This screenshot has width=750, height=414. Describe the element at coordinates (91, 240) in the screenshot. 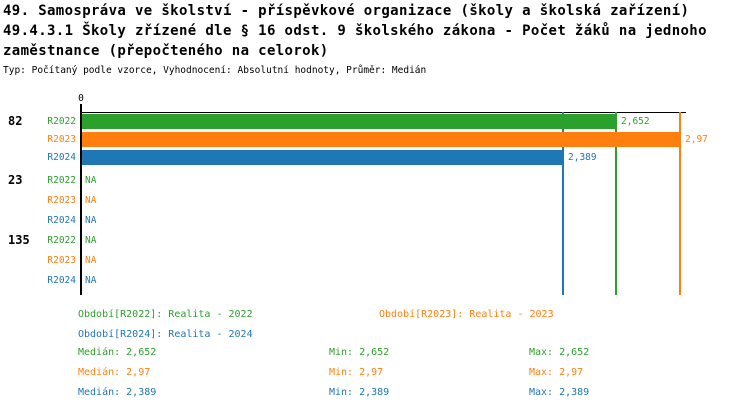

I see `na-value-135-r2022: NA` at that location.